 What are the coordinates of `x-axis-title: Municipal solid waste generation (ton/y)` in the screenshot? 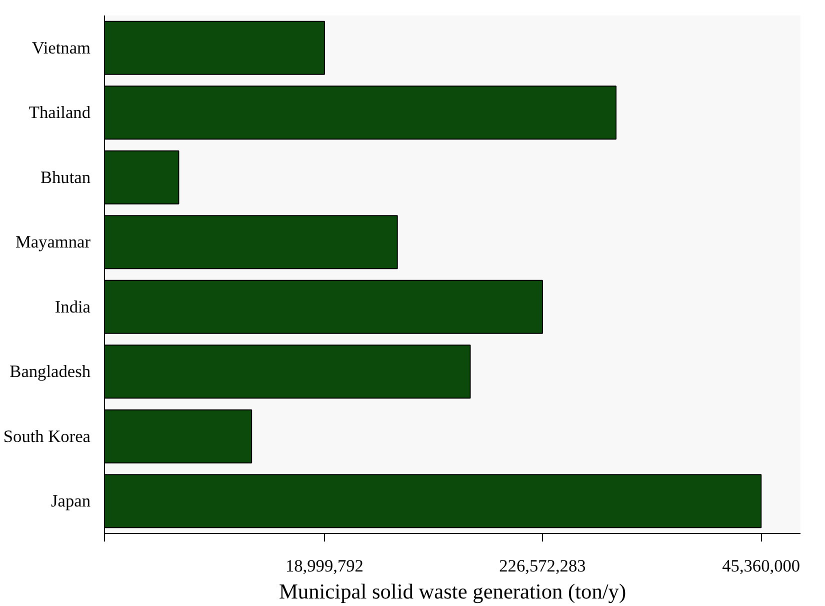 It's located at (452, 592).